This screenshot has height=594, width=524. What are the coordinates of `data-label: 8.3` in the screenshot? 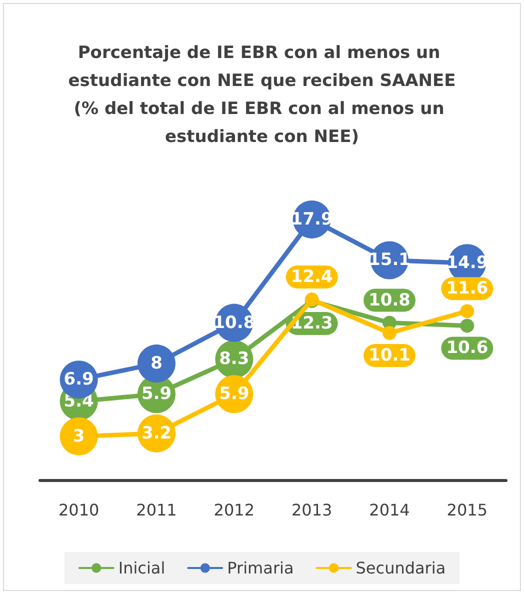 It's located at (234, 359).